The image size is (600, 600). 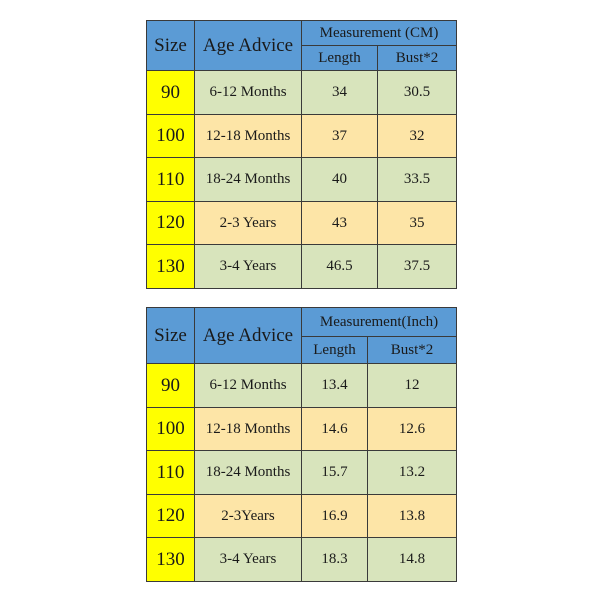 I want to click on bust-cell: 14.8, so click(x=412, y=559).